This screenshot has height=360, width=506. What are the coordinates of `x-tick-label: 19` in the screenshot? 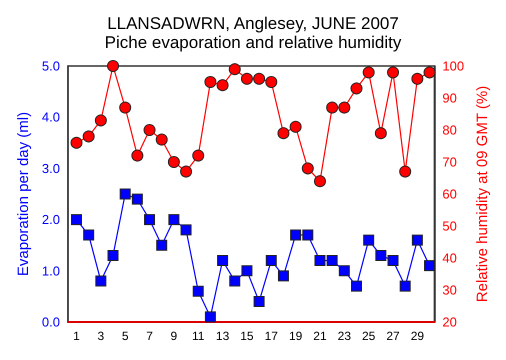 It's located at (295, 336).